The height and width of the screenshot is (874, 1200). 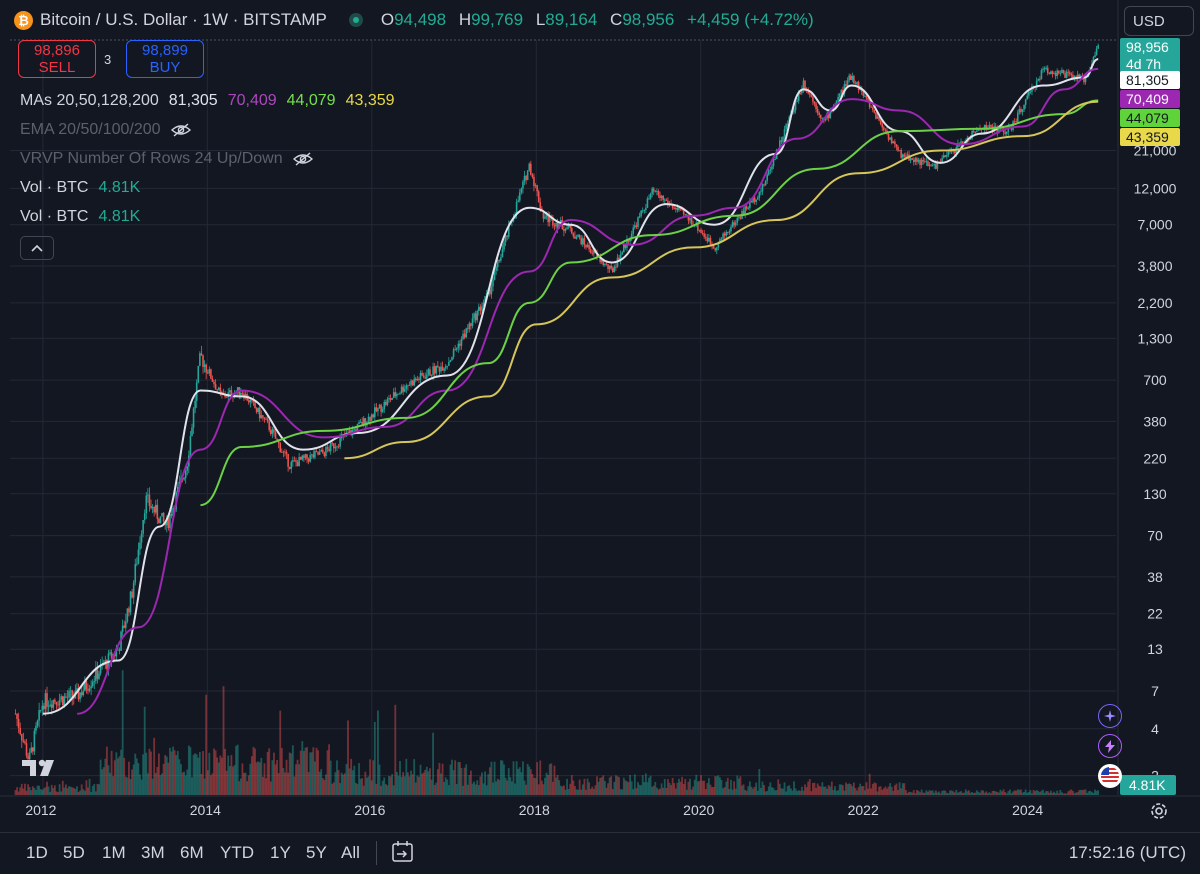 I want to click on range-1y-button: 1Y, so click(x=280, y=852).